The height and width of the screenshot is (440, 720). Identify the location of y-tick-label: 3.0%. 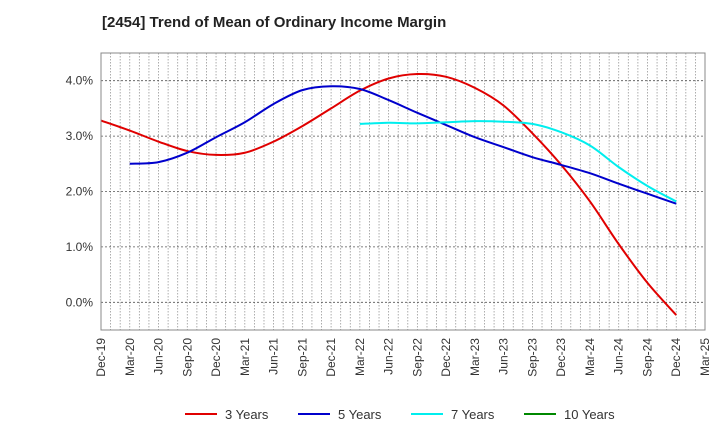
(80, 136).